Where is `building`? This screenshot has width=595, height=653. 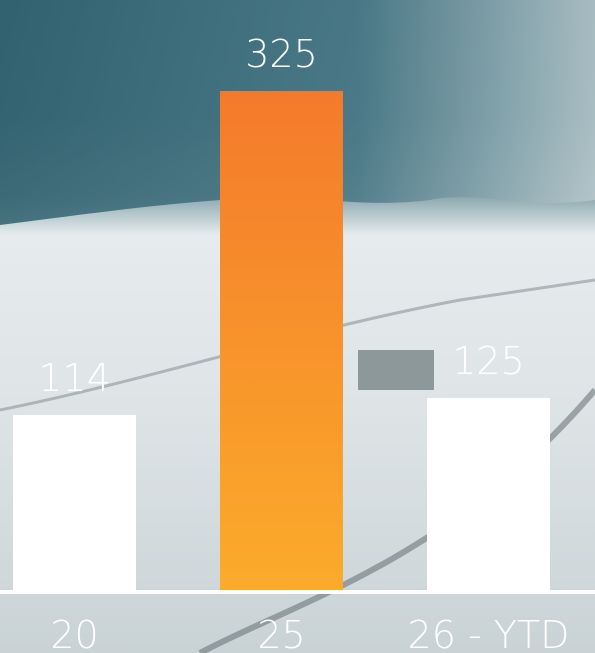 building is located at coordinates (396, 370).